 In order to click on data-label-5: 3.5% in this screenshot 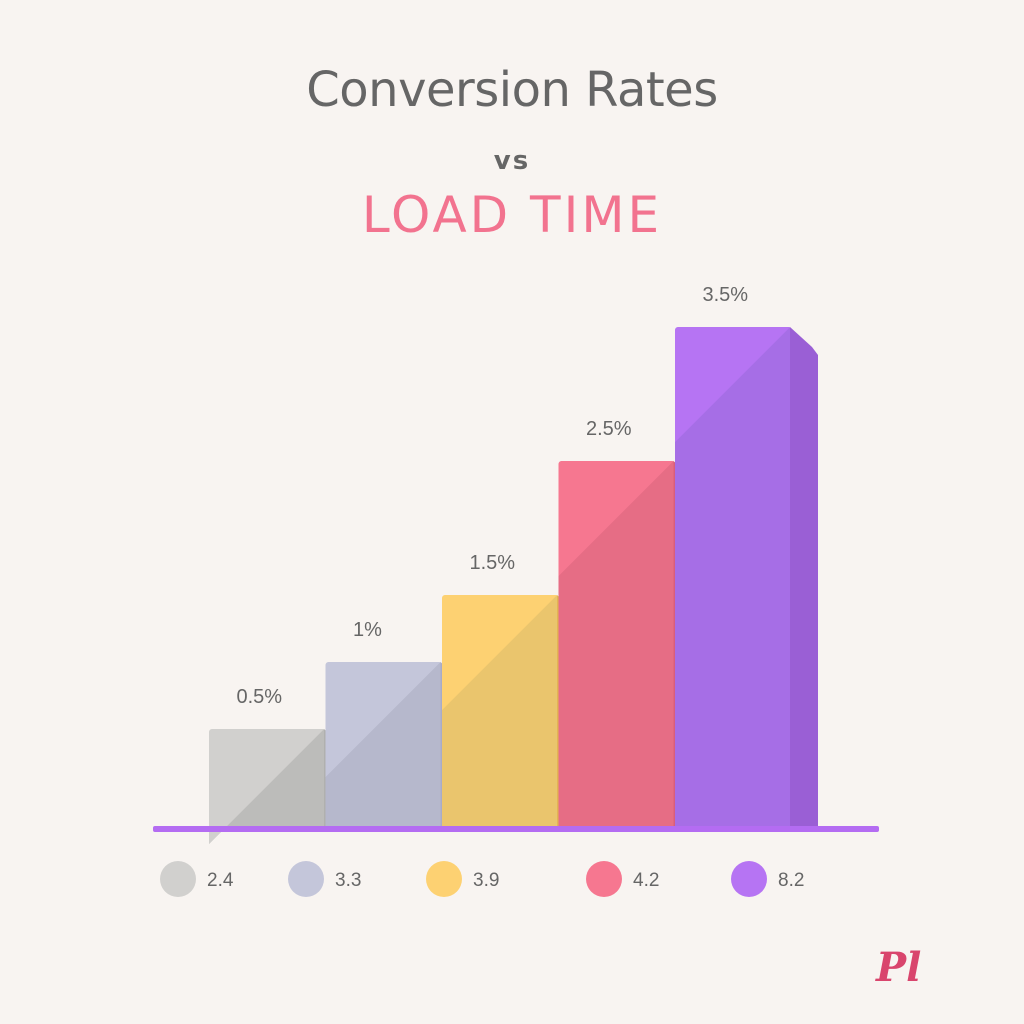, I will do `click(726, 295)`.